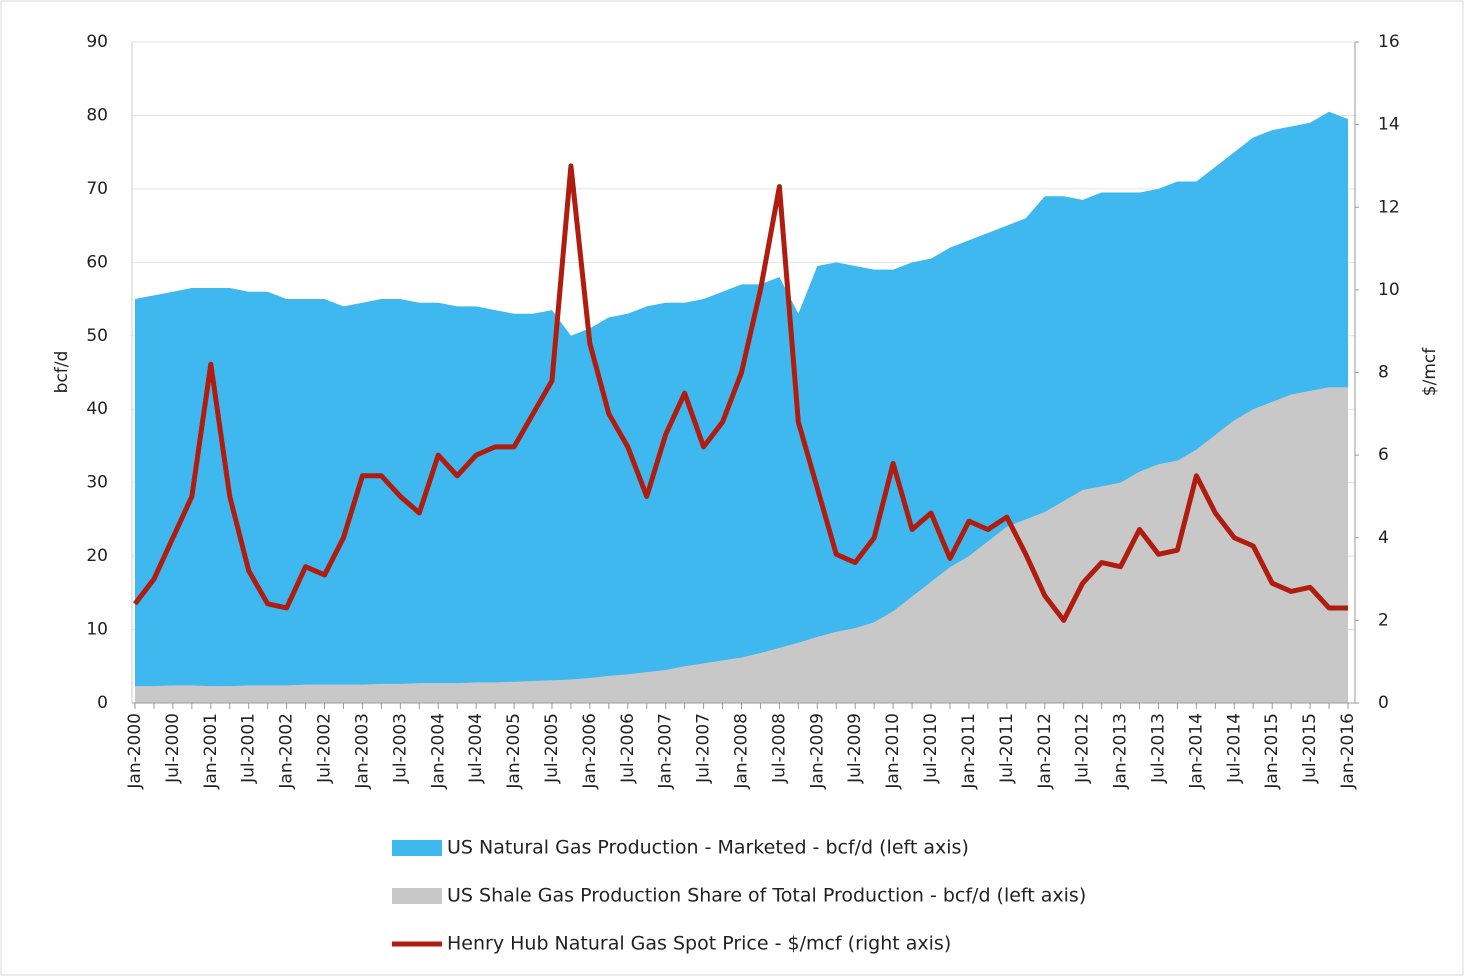 The height and width of the screenshot is (976, 1464). What do you see at coordinates (1389, 125) in the screenshot?
I see `y2-tick-label: 14` at bounding box center [1389, 125].